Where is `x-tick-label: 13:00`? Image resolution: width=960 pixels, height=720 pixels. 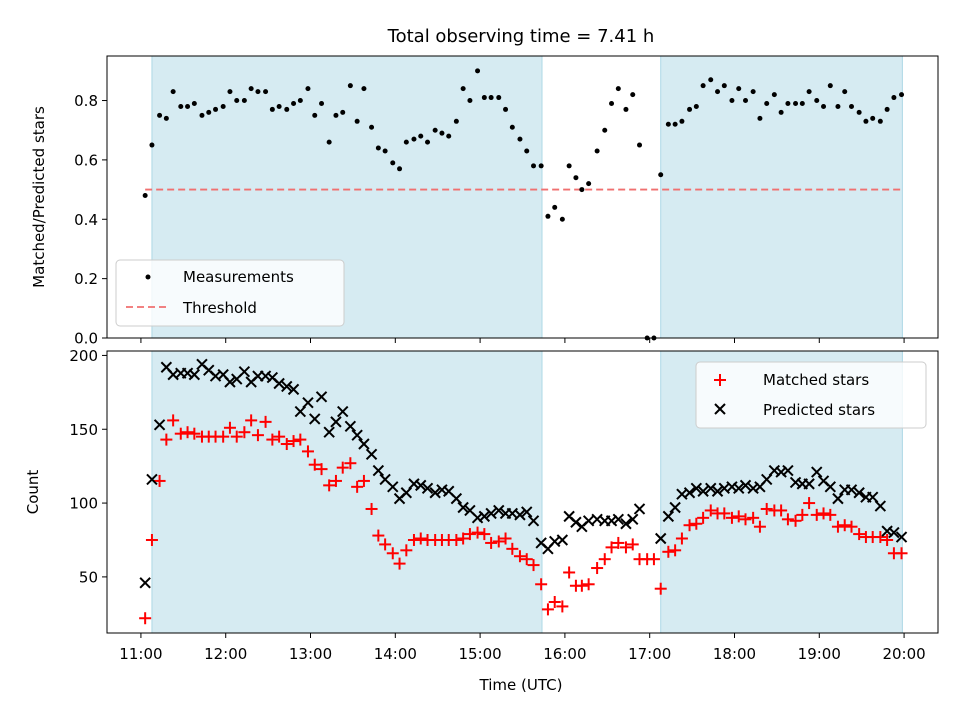
x-tick-label: 13:00 is located at coordinates (310, 654).